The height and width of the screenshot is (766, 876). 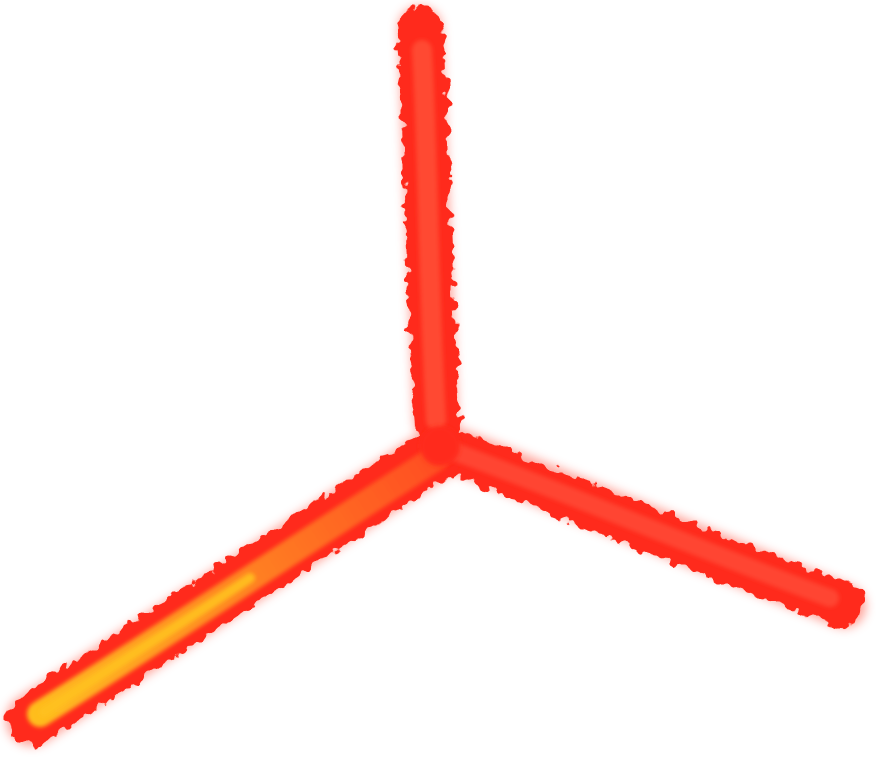 I want to click on right-arm-core, so click(x=640, y=524).